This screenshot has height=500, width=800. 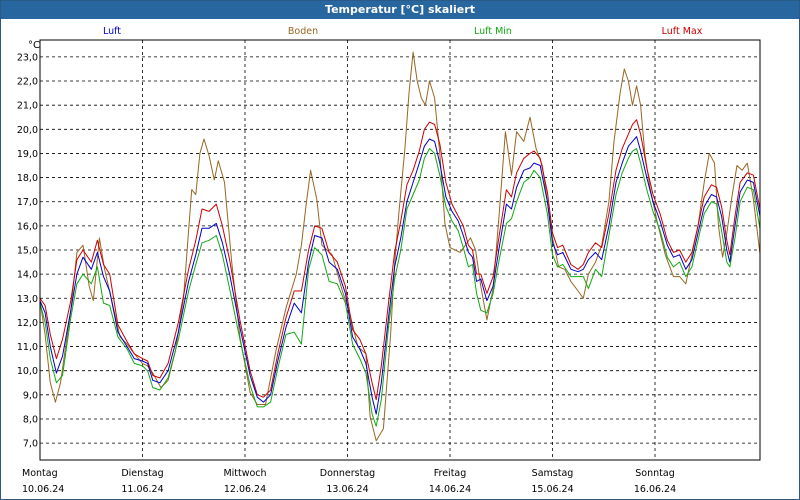 I want to click on y-tick-label: 14,0, so click(x=27, y=275).